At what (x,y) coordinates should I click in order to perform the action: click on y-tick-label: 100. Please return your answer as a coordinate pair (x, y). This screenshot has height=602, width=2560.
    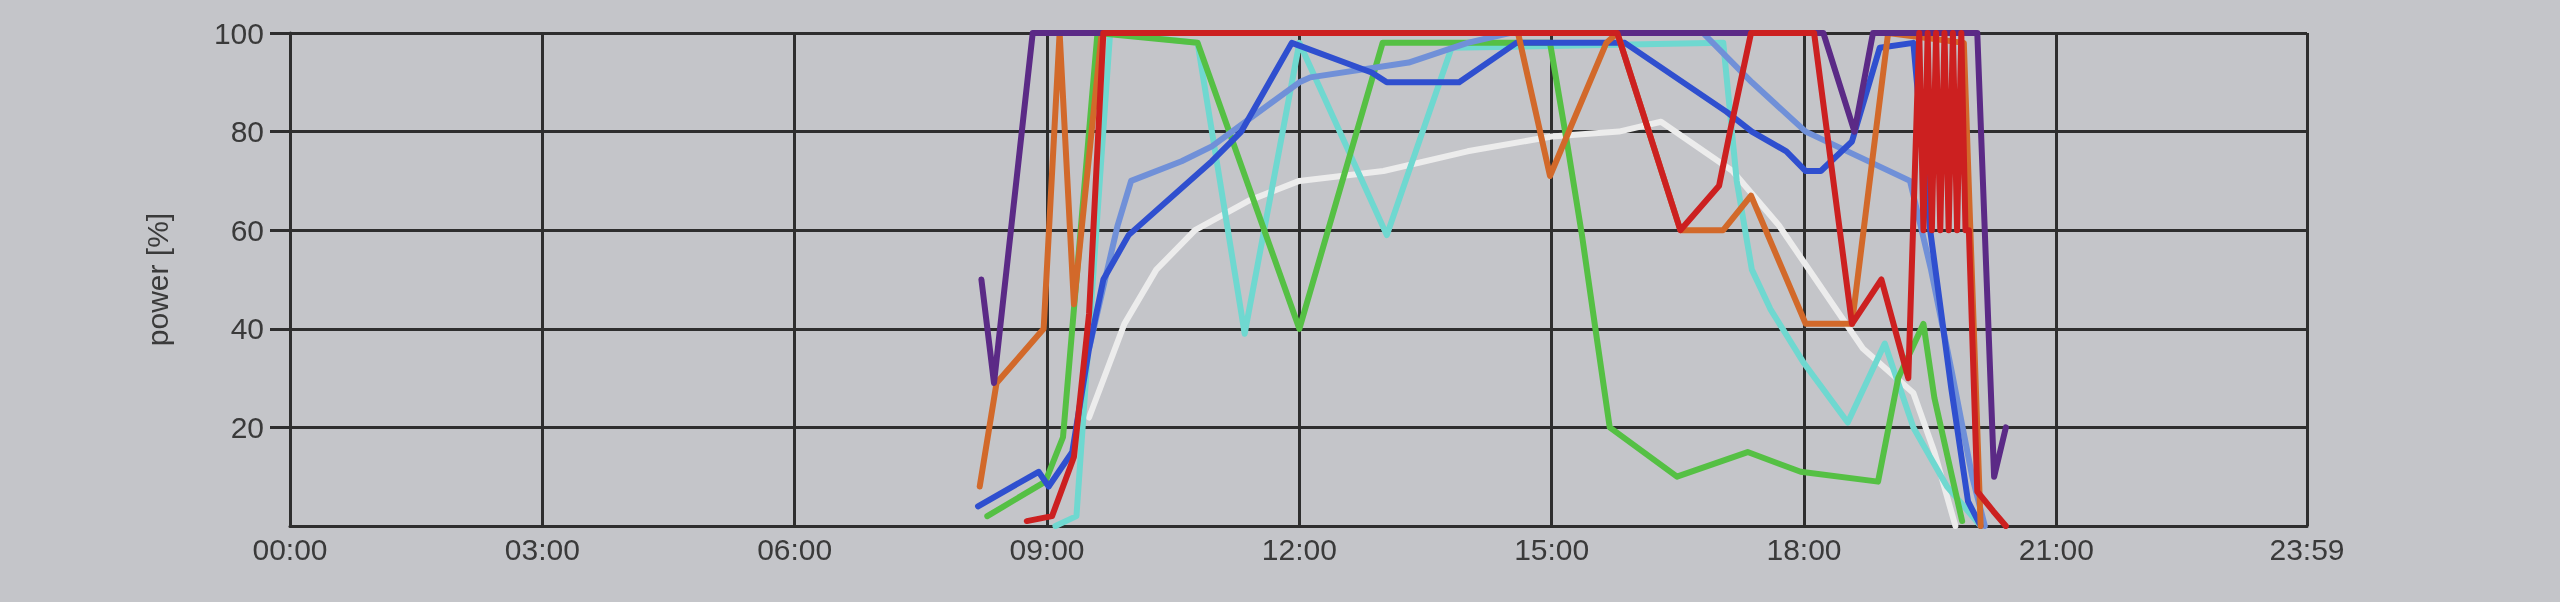
    Looking at the image, I should click on (238, 33).